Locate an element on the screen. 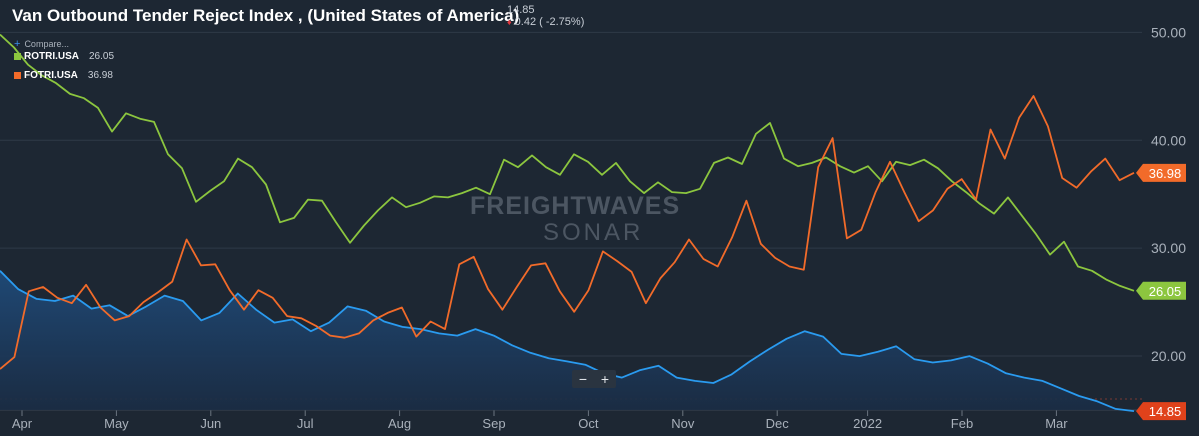  x-tick-label: Sep is located at coordinates (493, 423).